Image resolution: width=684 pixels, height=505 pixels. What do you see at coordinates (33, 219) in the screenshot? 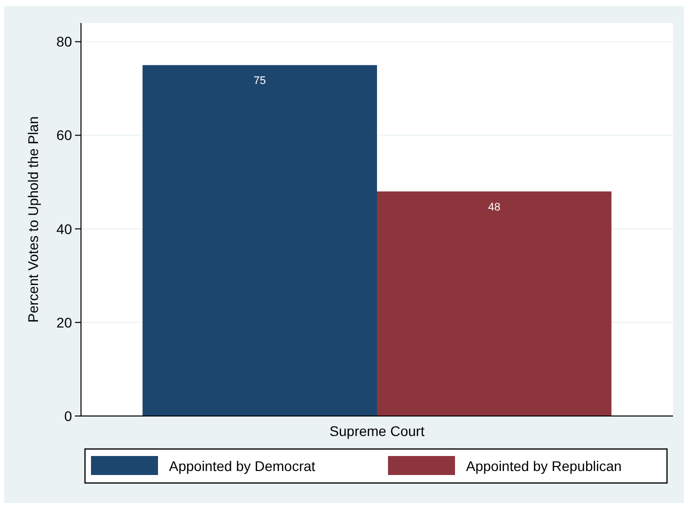
I see `y-axis-title: Percent Votes to Uphold the Plan` at bounding box center [33, 219].